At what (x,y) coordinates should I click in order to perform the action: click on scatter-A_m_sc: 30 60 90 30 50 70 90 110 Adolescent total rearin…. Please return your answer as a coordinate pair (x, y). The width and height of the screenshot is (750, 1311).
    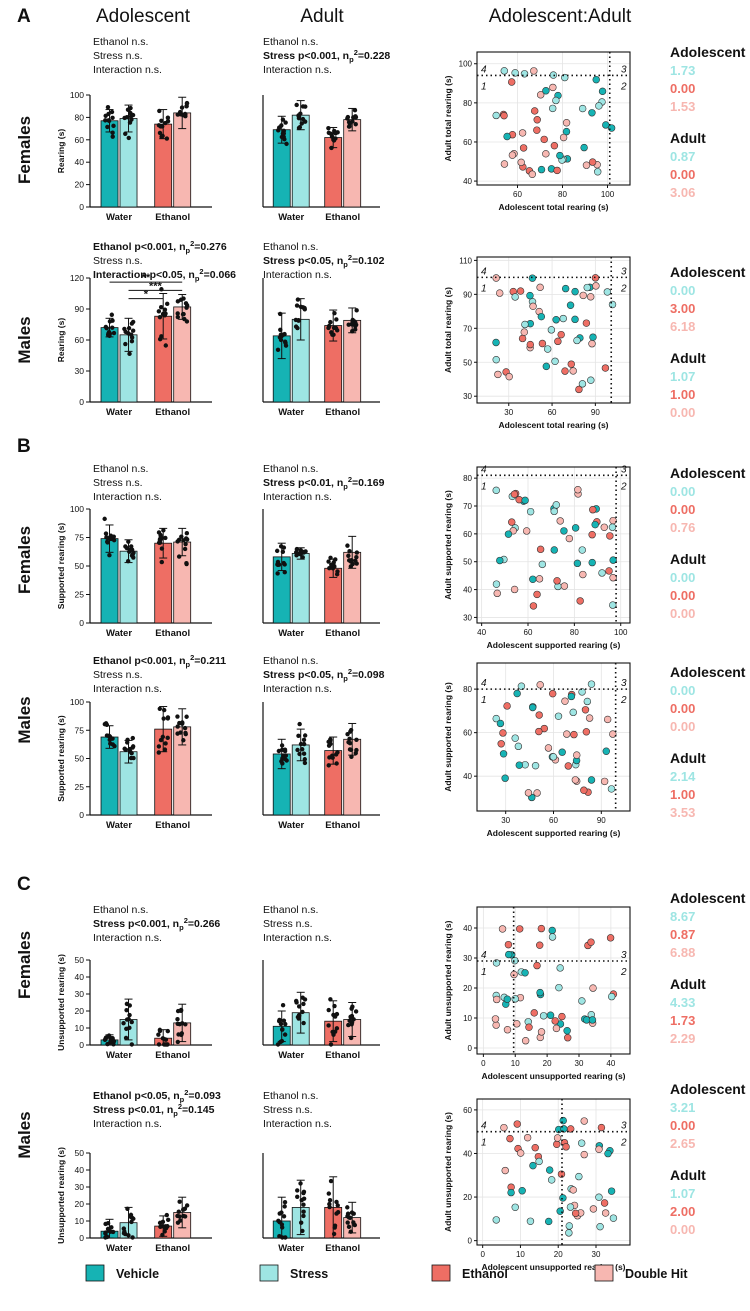
    Looking at the image, I should click on (537, 343).